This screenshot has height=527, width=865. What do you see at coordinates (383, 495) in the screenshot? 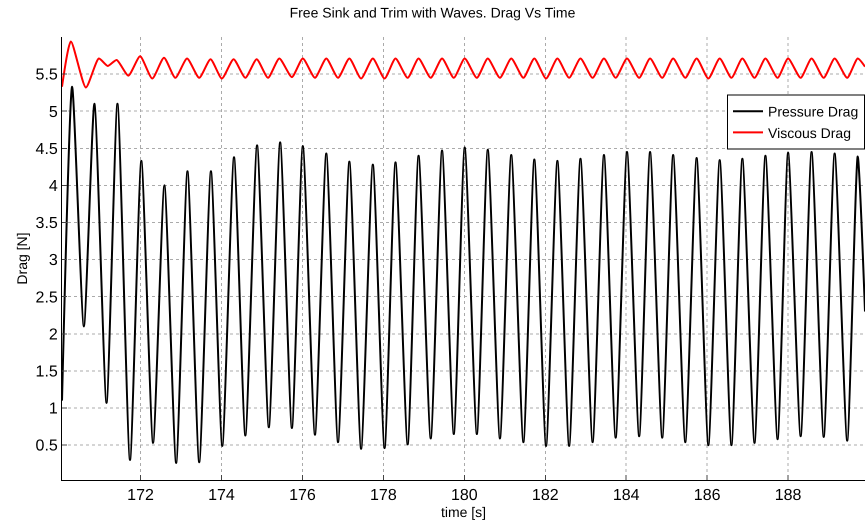
I see `x-tick-label: 178` at bounding box center [383, 495].